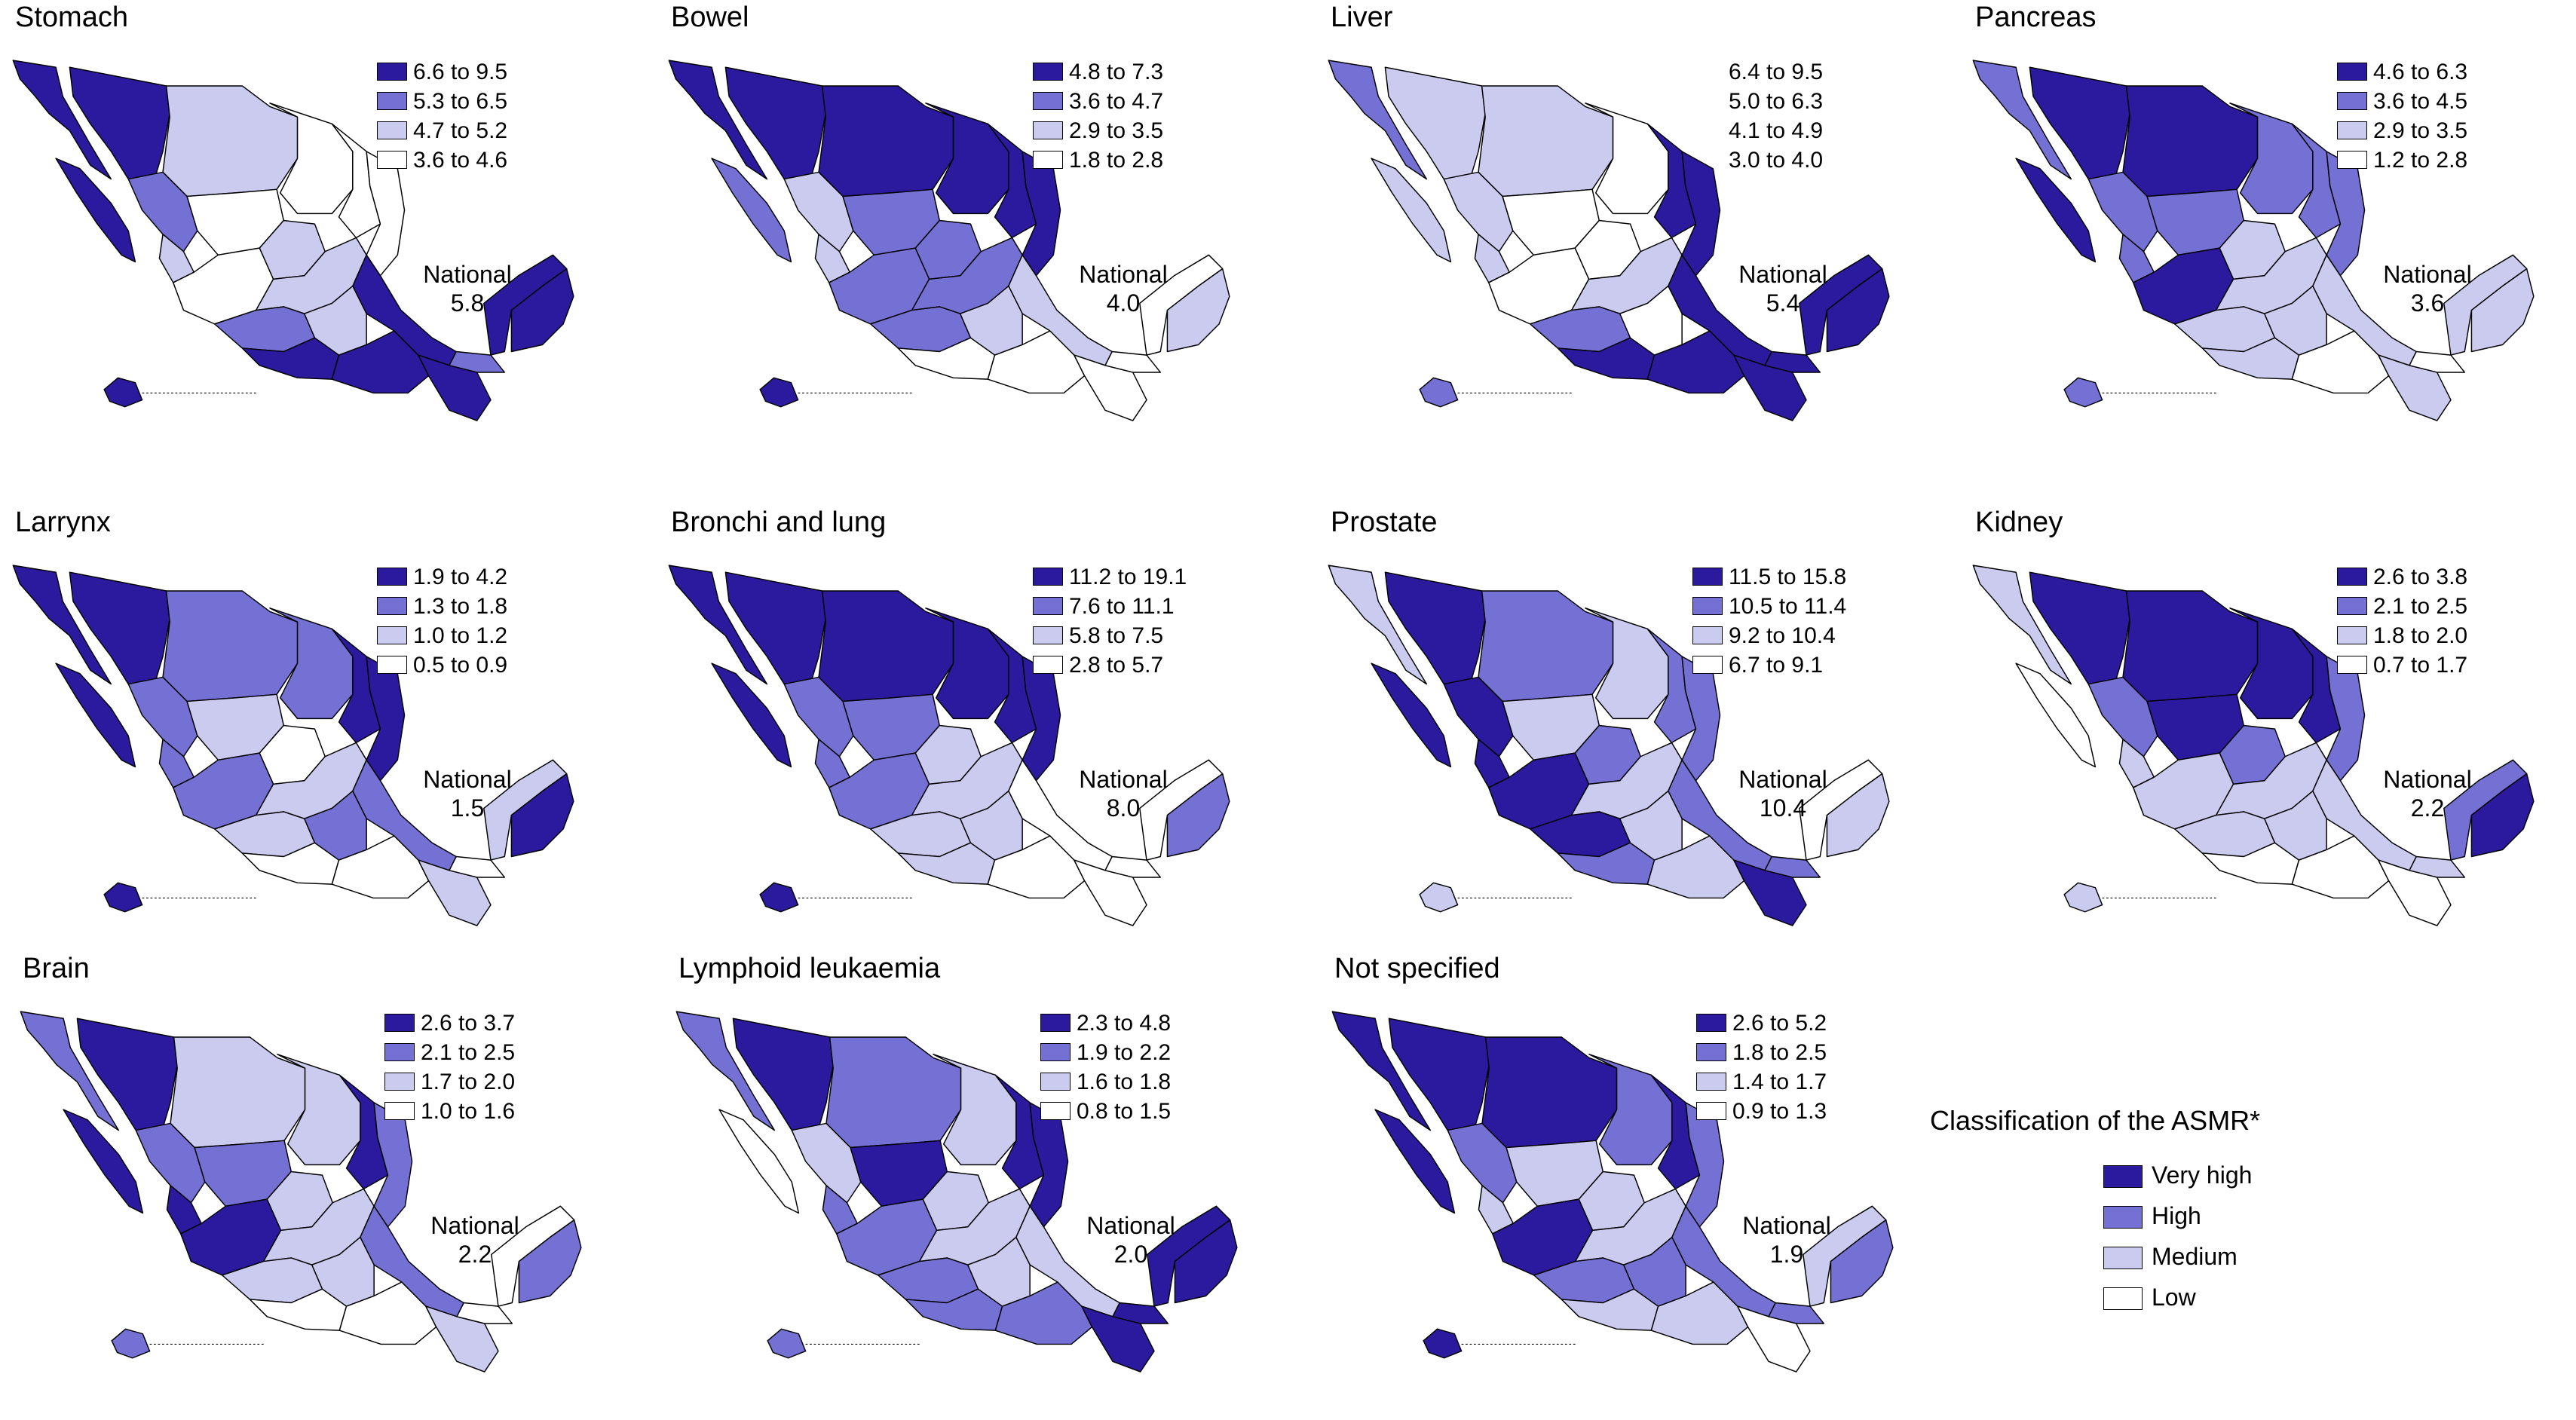 The width and height of the screenshot is (2576, 1420). What do you see at coordinates (1783, 288) in the screenshot?
I see `national-rate: National 5.4` at bounding box center [1783, 288].